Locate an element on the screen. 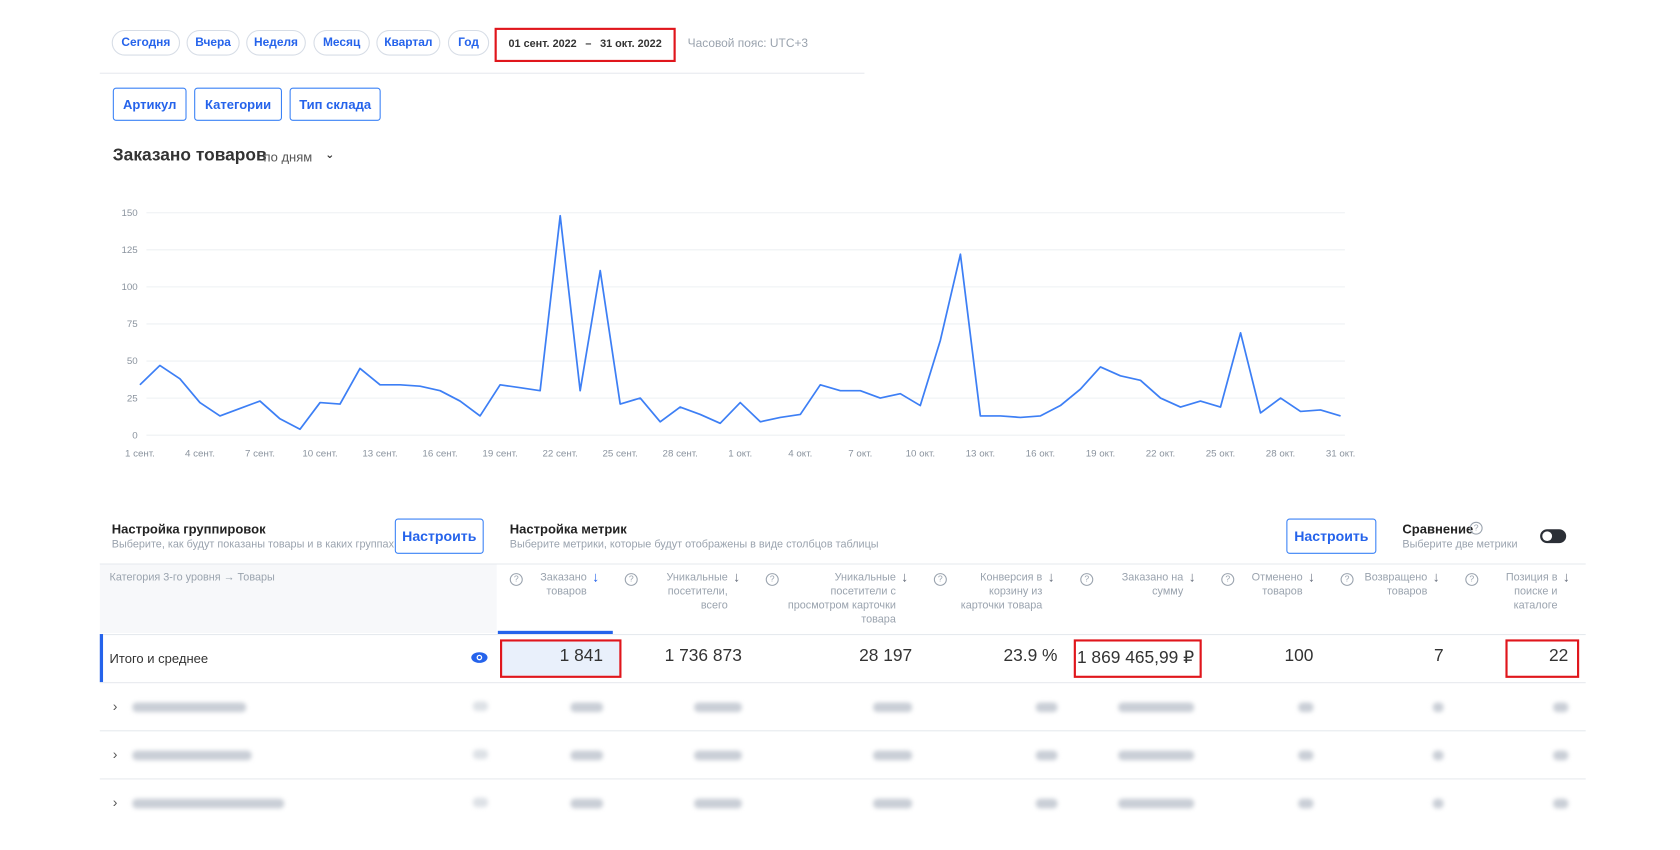 The image size is (1680, 850). grouping-button: Артикул is located at coordinates (149, 104).